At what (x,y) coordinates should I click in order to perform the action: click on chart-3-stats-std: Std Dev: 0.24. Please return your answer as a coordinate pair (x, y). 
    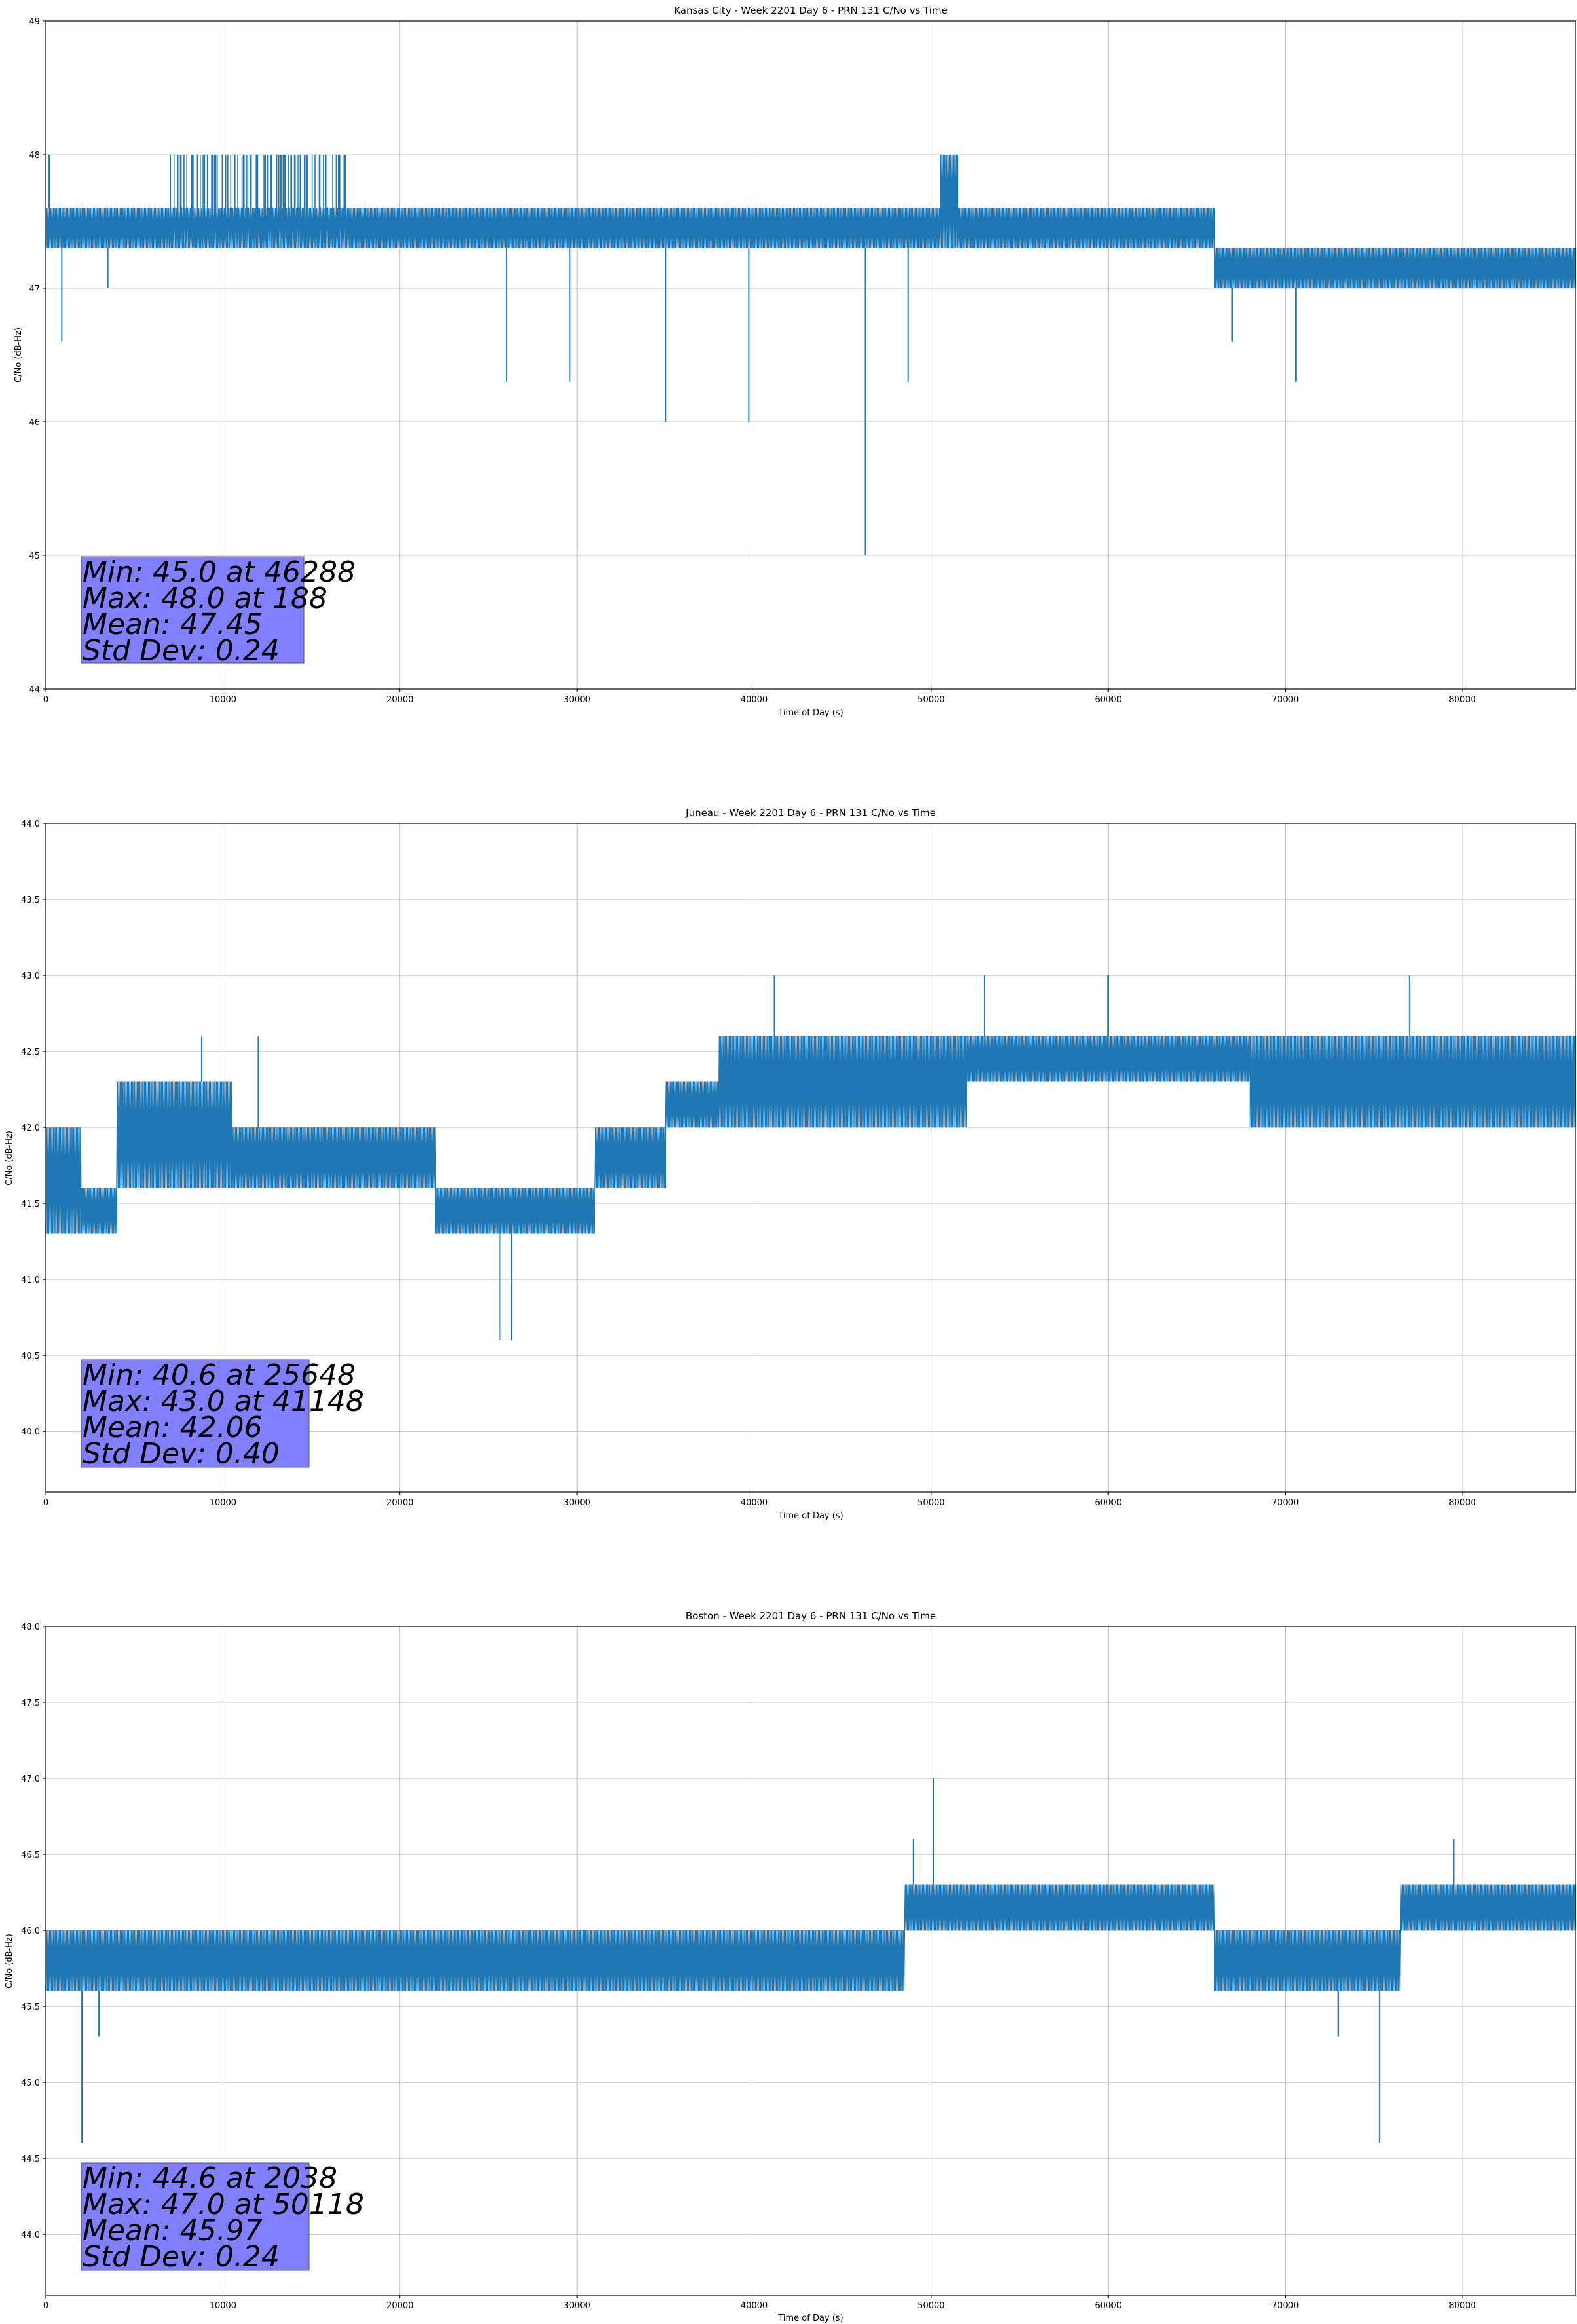
    Looking at the image, I should click on (181, 2257).